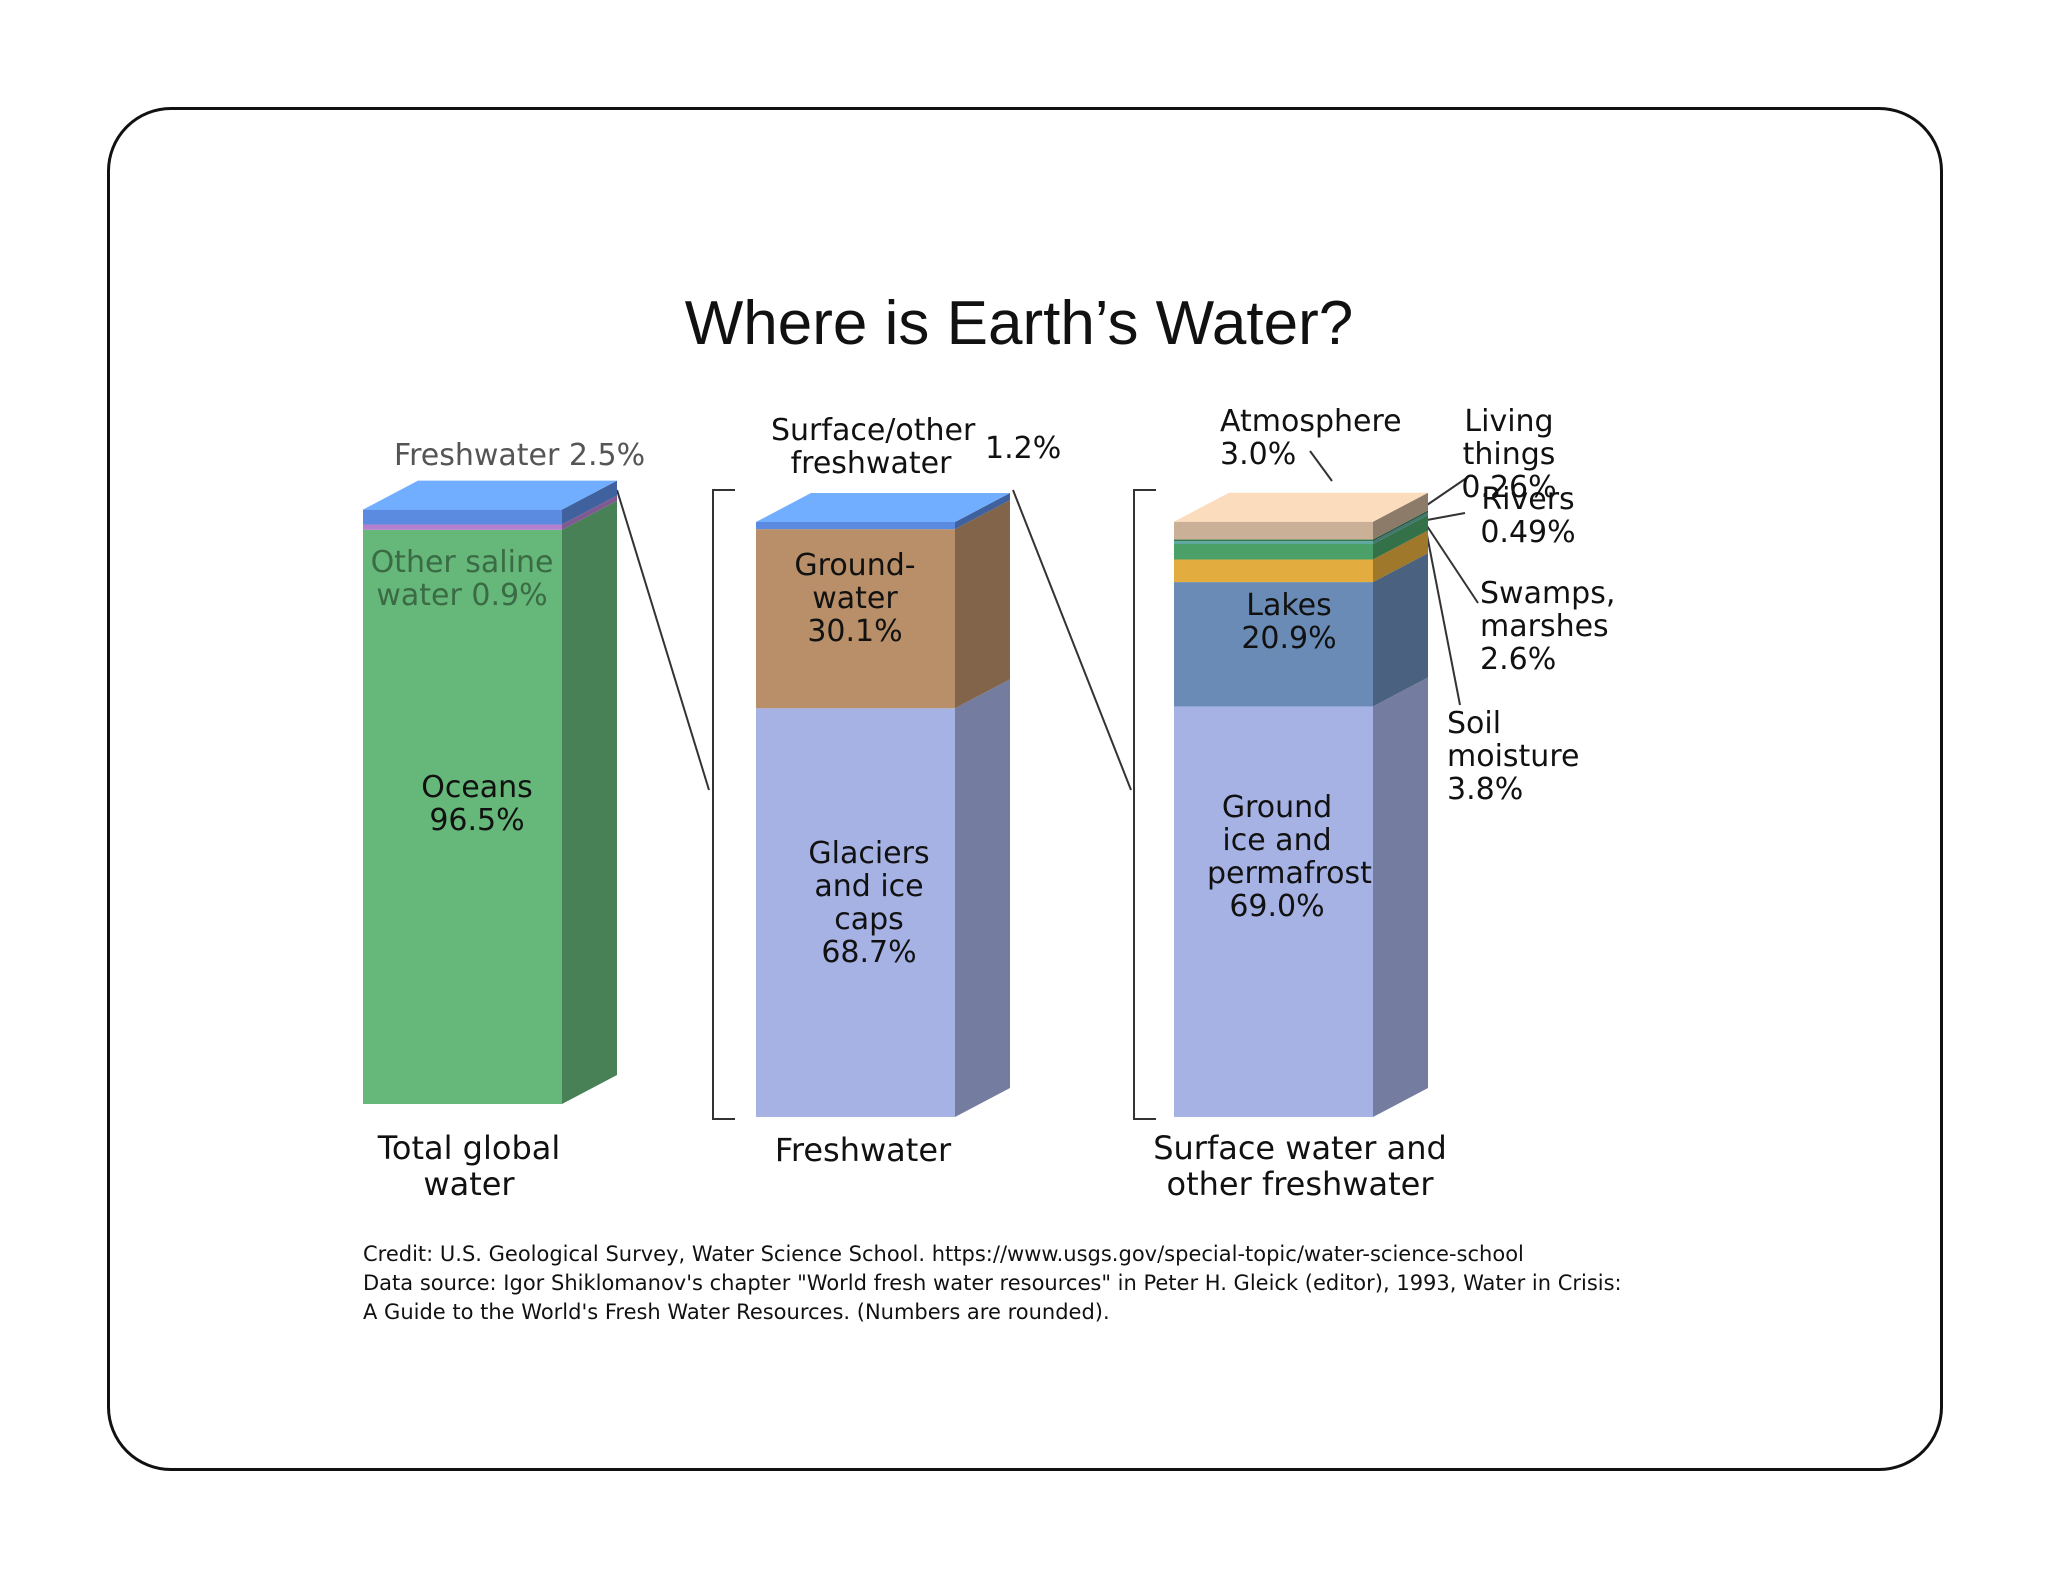 The width and height of the screenshot is (2048, 1582). I want to click on segment-name: Other saline water, so click(462, 579).